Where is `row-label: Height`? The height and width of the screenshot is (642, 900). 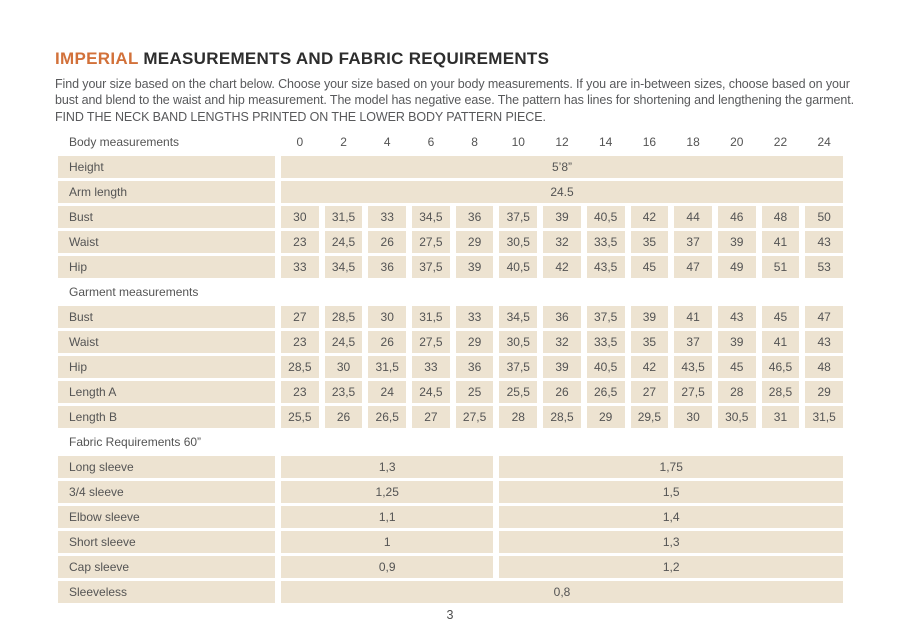 row-label: Height is located at coordinates (166, 167).